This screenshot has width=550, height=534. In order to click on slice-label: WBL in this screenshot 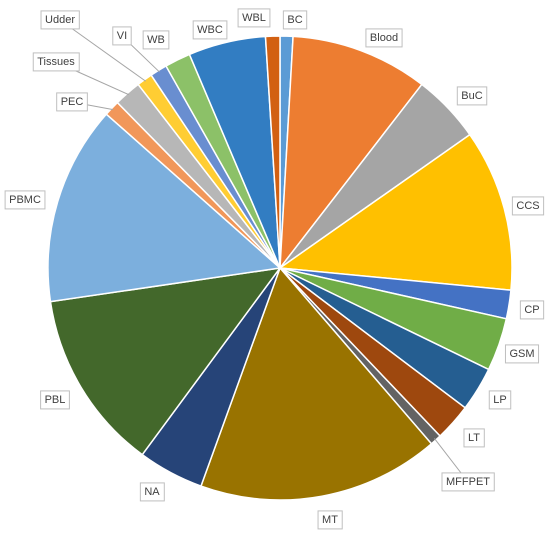, I will do `click(254, 18)`.